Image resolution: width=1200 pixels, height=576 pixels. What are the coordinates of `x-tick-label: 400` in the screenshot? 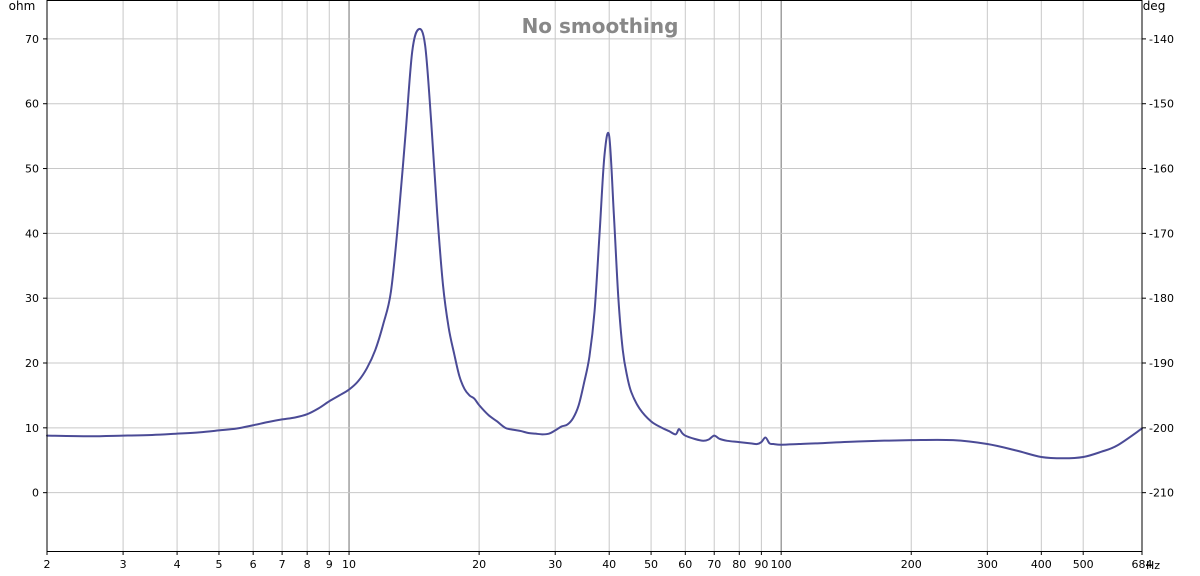 It's located at (1041, 564).